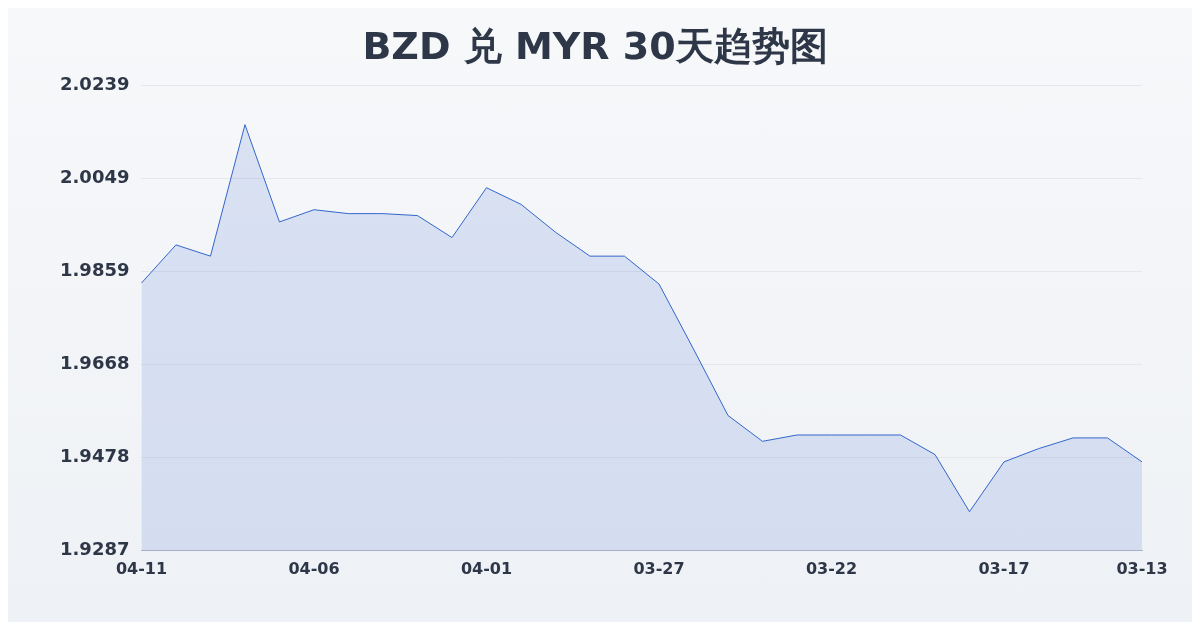 The height and width of the screenshot is (630, 1200). I want to click on x-tick-label: 03-13, so click(1142, 568).